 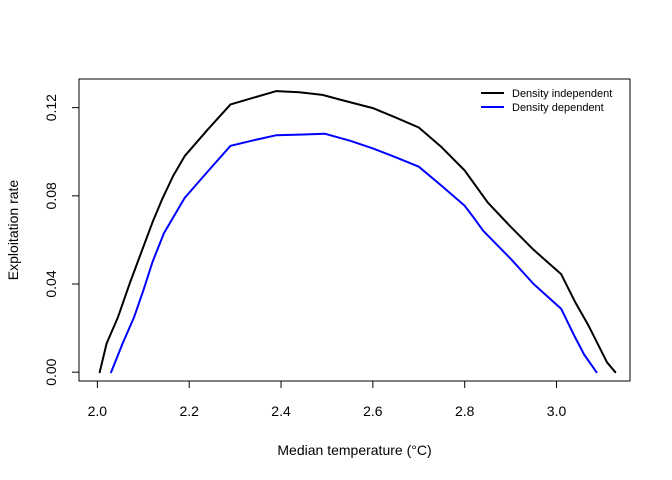 I want to click on y-tick-label: 0.08, so click(x=51, y=195).